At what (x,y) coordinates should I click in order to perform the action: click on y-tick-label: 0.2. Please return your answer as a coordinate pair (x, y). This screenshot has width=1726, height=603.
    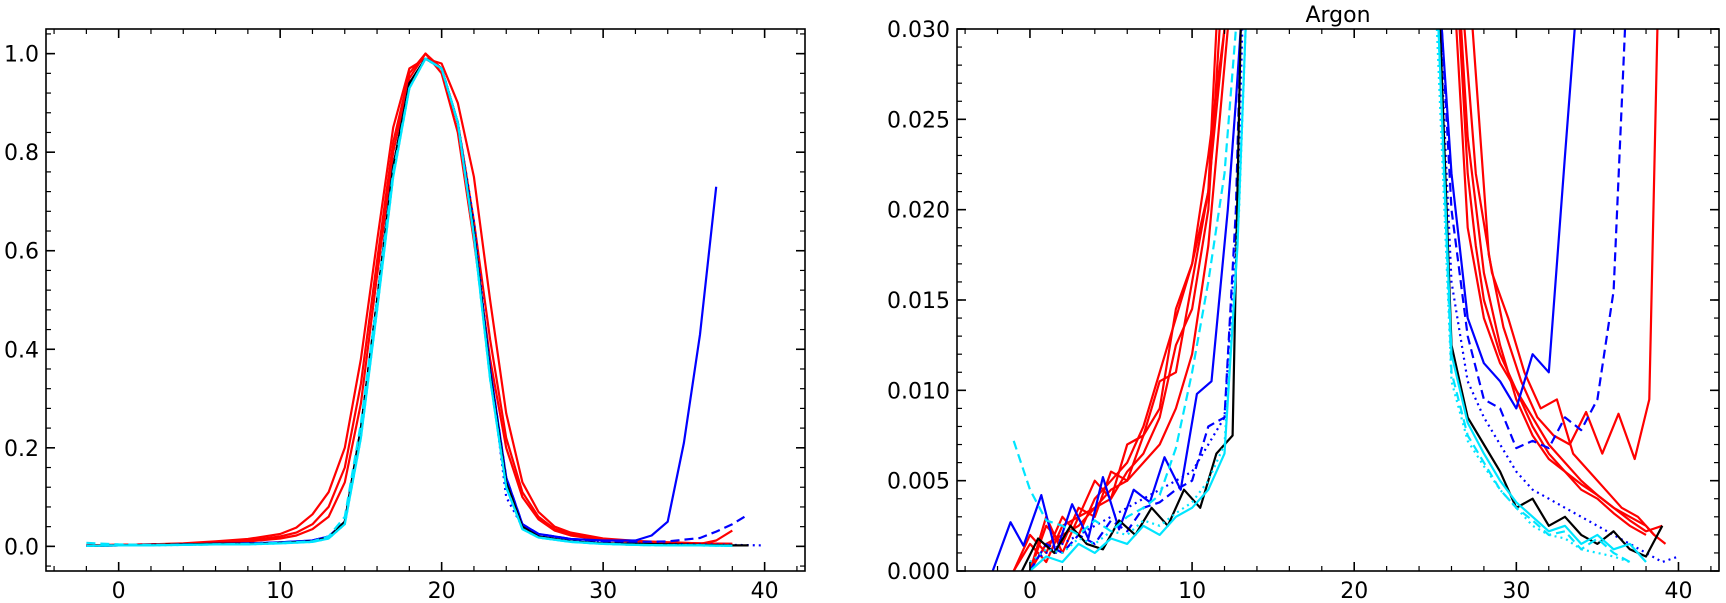
    Looking at the image, I should click on (21, 449).